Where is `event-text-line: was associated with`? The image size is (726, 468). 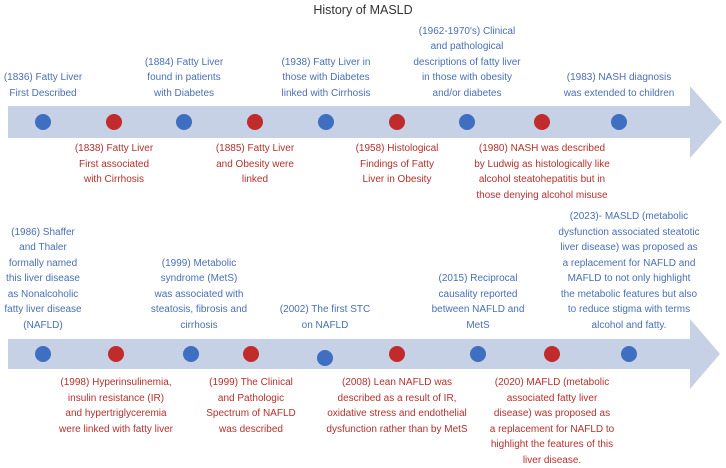
event-text-line: was associated with is located at coordinates (199, 295).